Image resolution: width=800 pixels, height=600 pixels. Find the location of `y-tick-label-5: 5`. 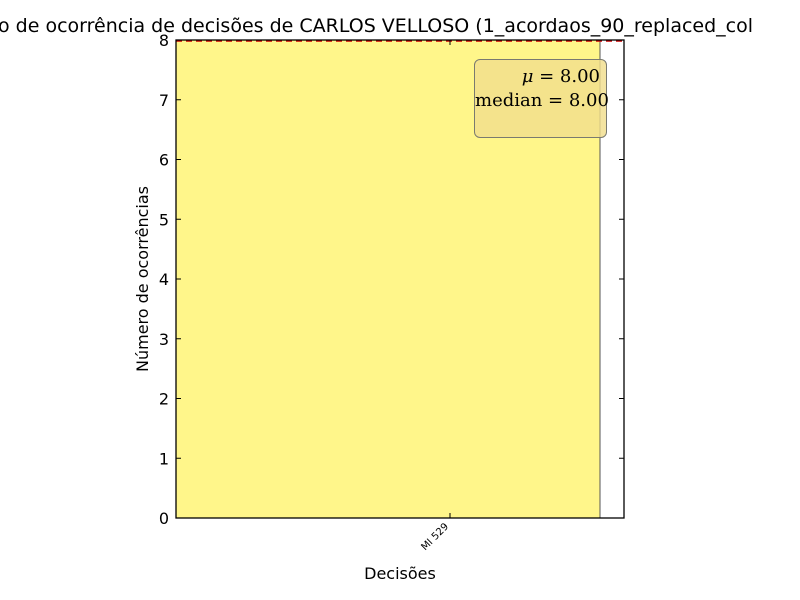

y-tick-label-5: 5 is located at coordinates (164, 219).